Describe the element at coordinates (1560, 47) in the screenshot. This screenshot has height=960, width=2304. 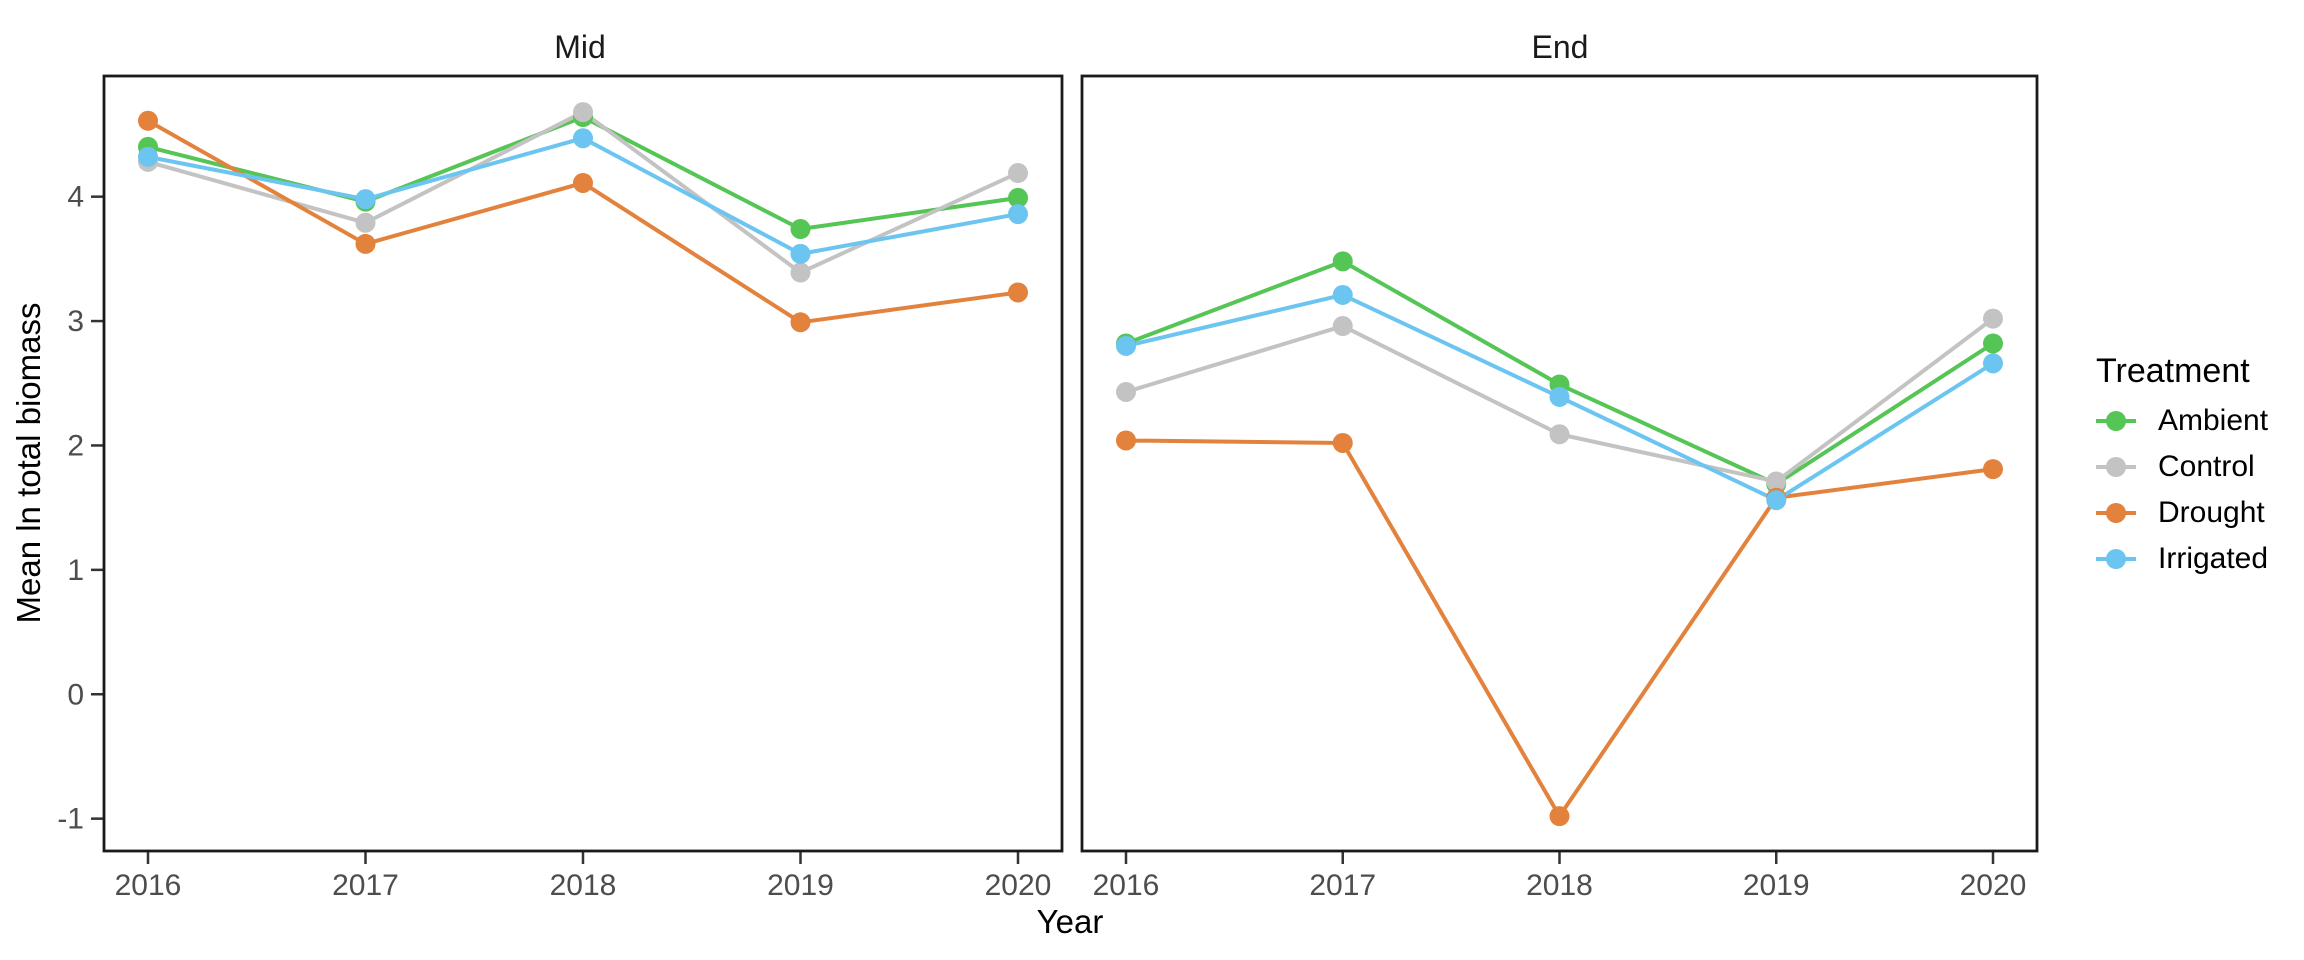
I see `facet-title-end: End` at that location.